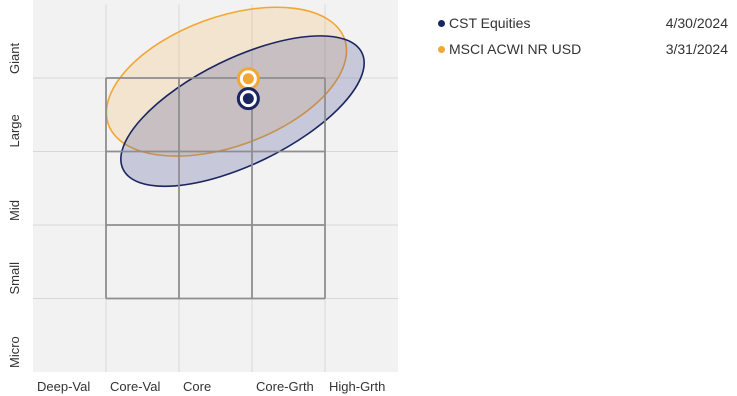  I want to click on point-layer, so click(248, 89).